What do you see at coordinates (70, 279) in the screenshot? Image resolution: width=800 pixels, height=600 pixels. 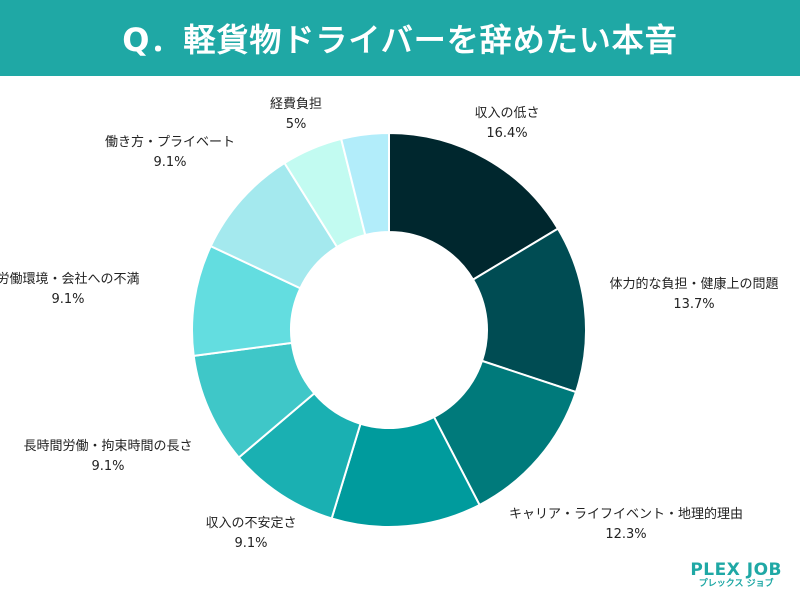 I see `slice-label-6: 労働環境・会社への不満` at bounding box center [70, 279].